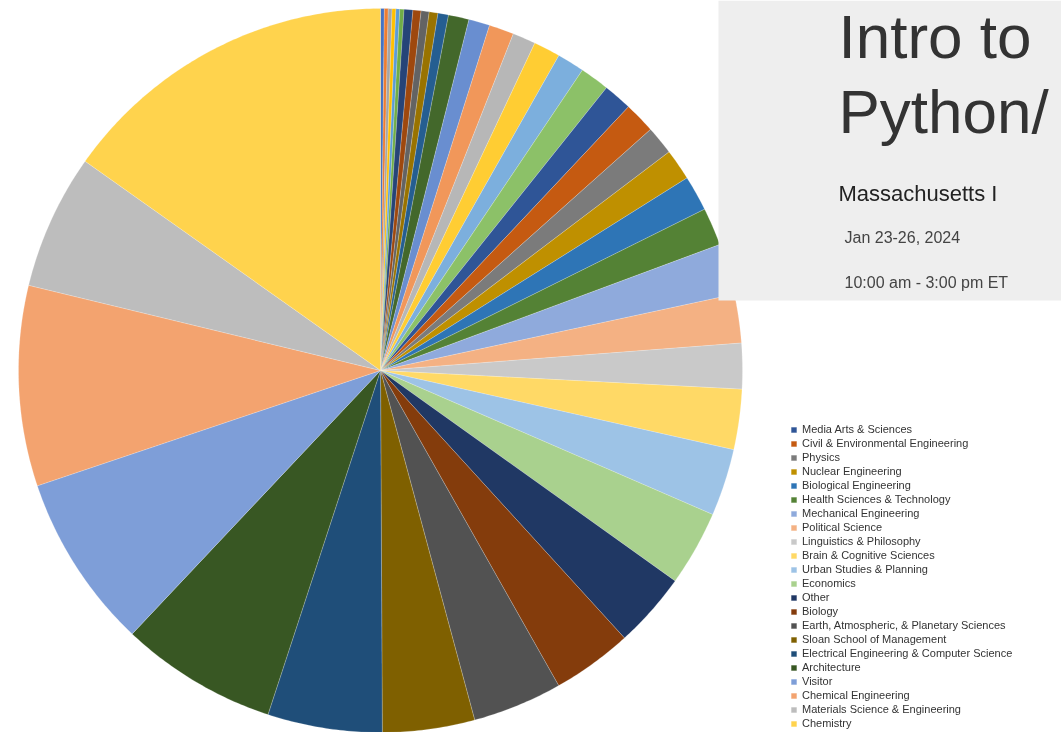  I want to click on legend-label: Physics, so click(821, 457).